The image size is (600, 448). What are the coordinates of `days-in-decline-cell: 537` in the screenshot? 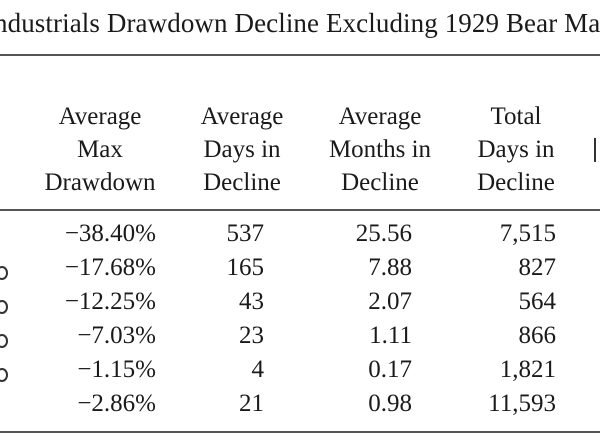 It's located at (245, 233).